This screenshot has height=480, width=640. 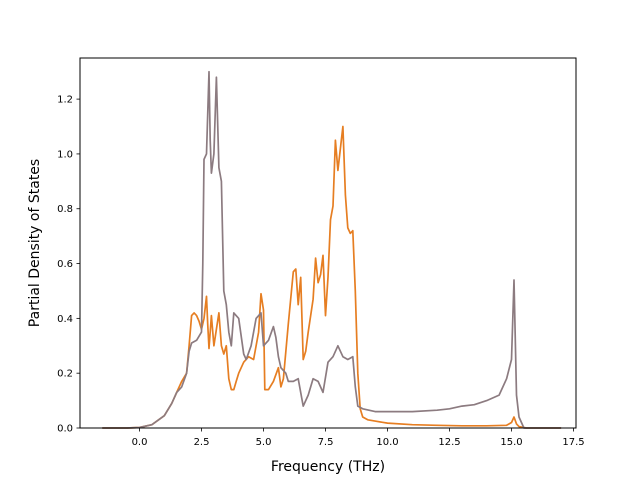 I want to click on x-tick-label: 15.0, so click(x=511, y=442).